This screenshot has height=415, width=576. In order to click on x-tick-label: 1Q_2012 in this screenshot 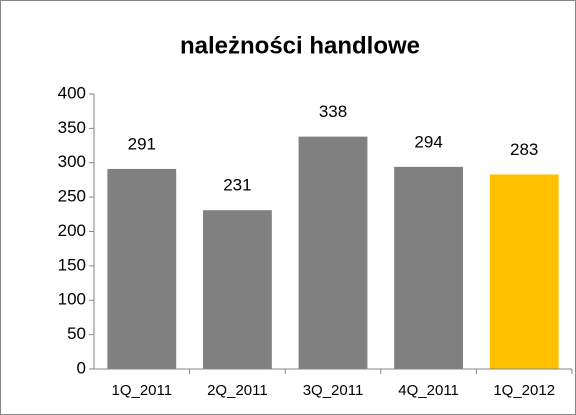, I will do `click(524, 390)`.